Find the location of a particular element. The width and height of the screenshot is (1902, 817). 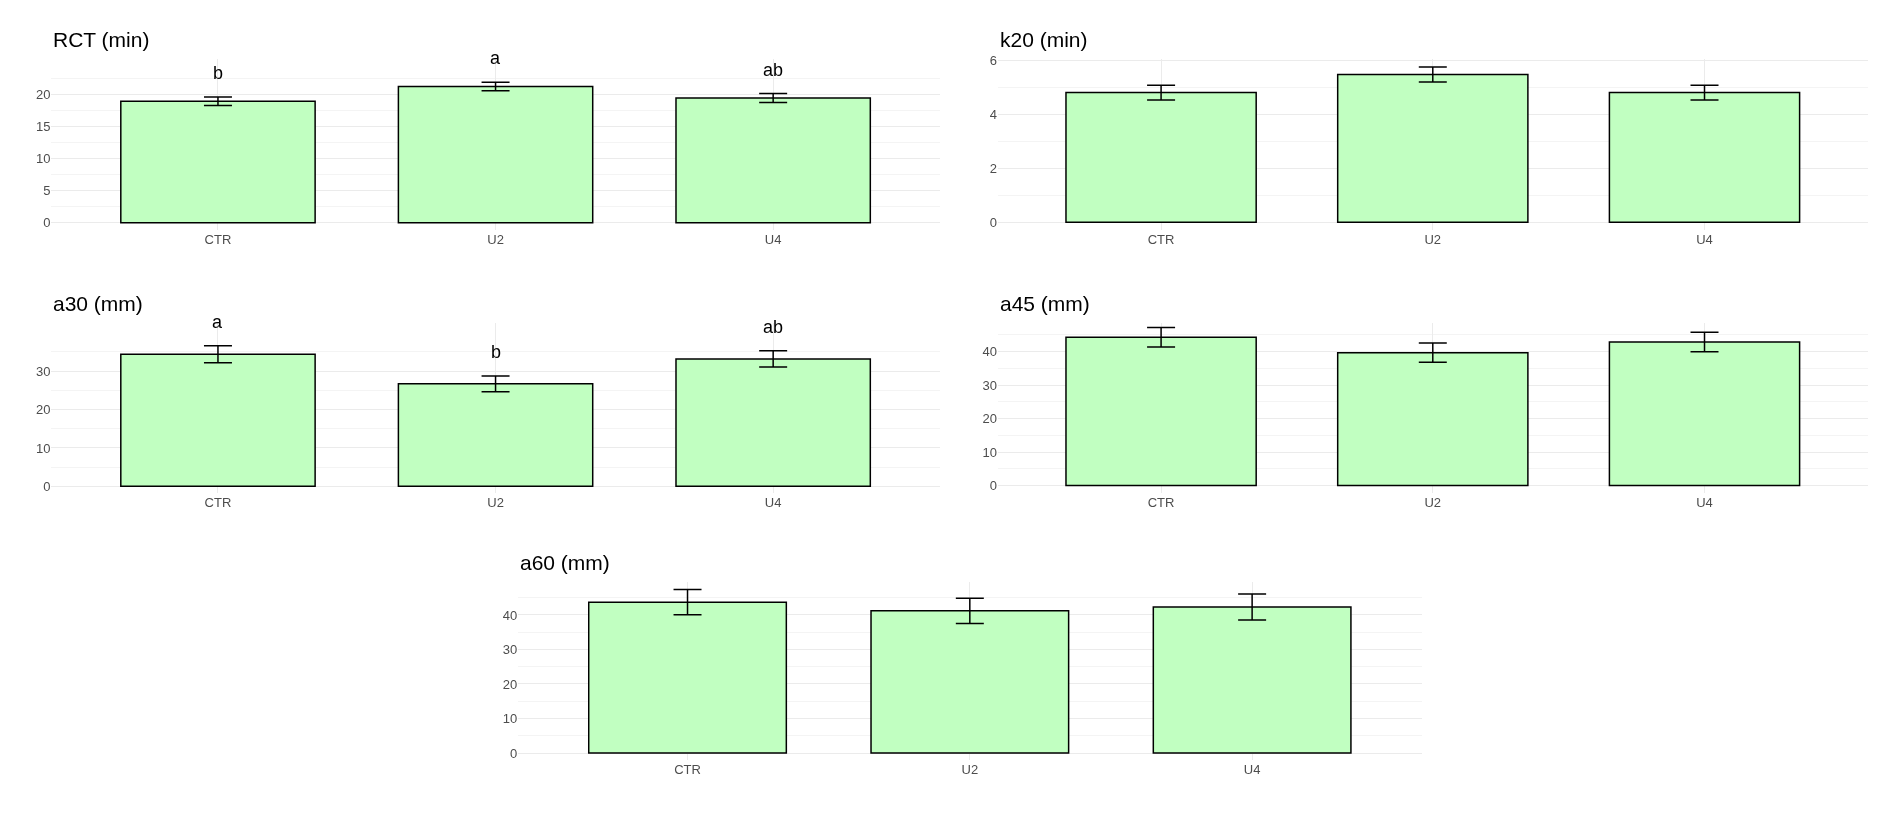

chart-title: a30 (mm) is located at coordinates (98, 303).